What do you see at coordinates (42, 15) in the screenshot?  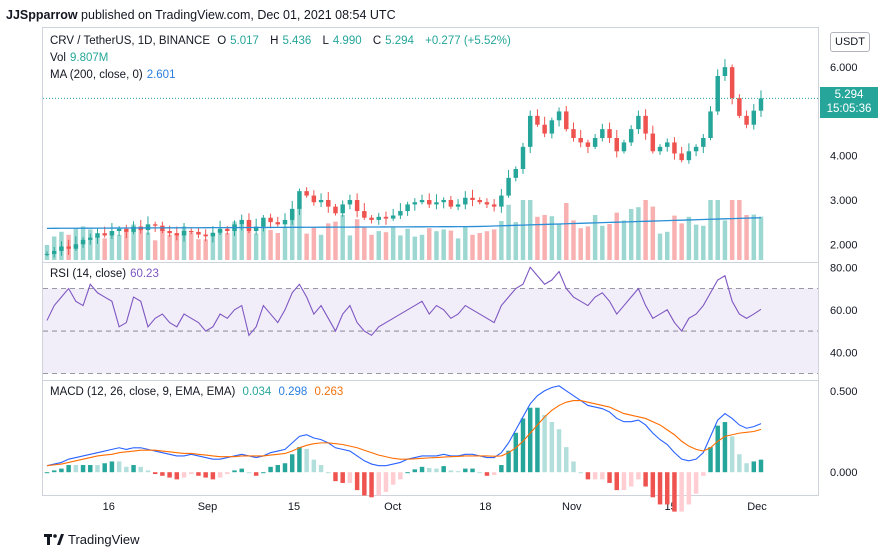 I see `author-name: JJSpparrow` at bounding box center [42, 15].